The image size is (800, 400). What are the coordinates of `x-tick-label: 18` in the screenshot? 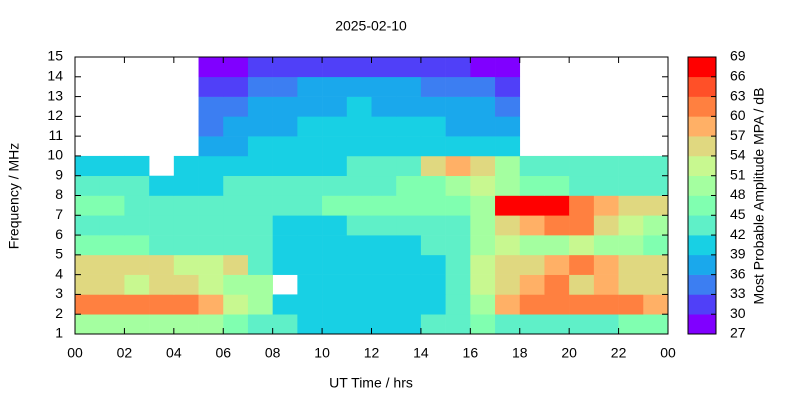 It's located at (520, 353).